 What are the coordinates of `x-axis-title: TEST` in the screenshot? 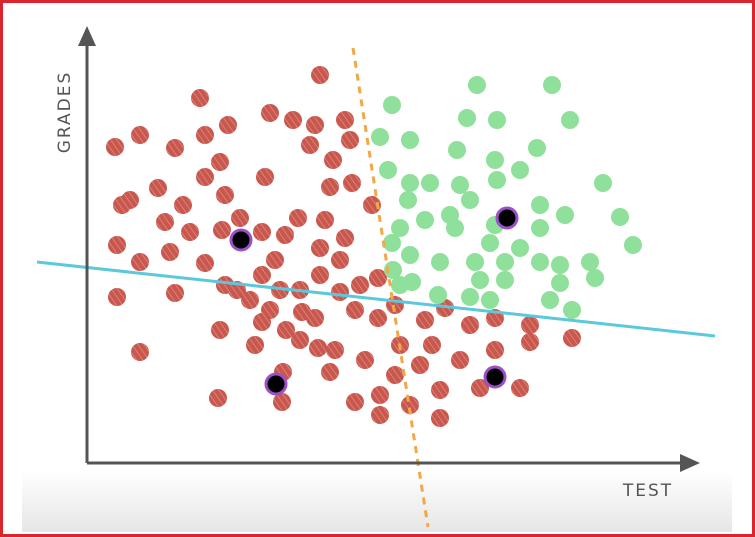 It's located at (647, 491).